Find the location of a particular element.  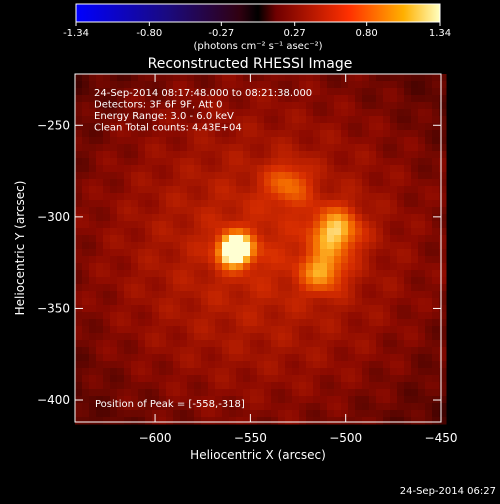

colorbar is located at coordinates (258, 13).